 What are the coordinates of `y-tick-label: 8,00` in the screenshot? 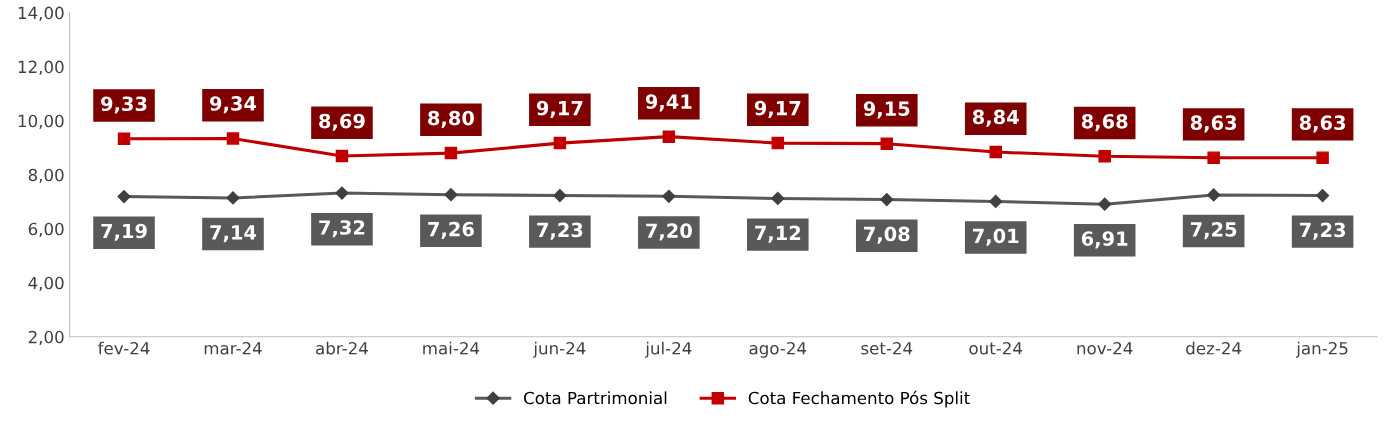 It's located at (46, 175).